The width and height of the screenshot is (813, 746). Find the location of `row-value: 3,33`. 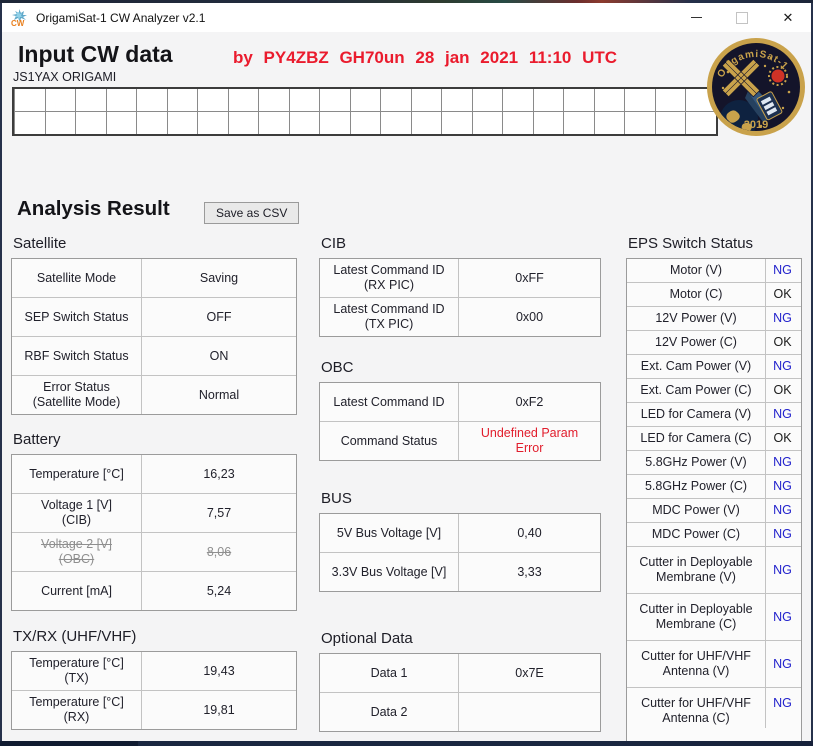

row-value: 3,33 is located at coordinates (529, 571).